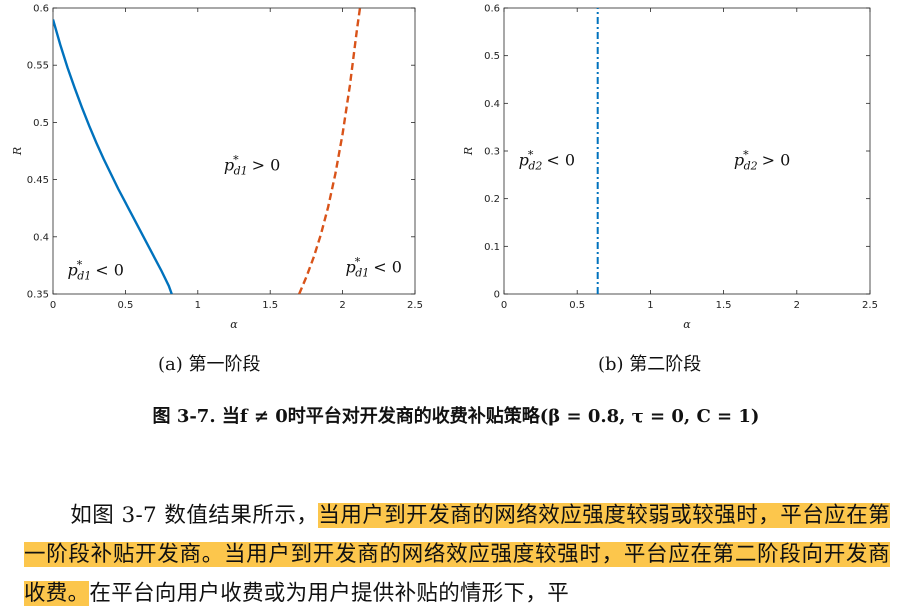 The width and height of the screenshot is (912, 606). What do you see at coordinates (38, 295) in the screenshot?
I see `y-tick-label: 0.35` at bounding box center [38, 295].